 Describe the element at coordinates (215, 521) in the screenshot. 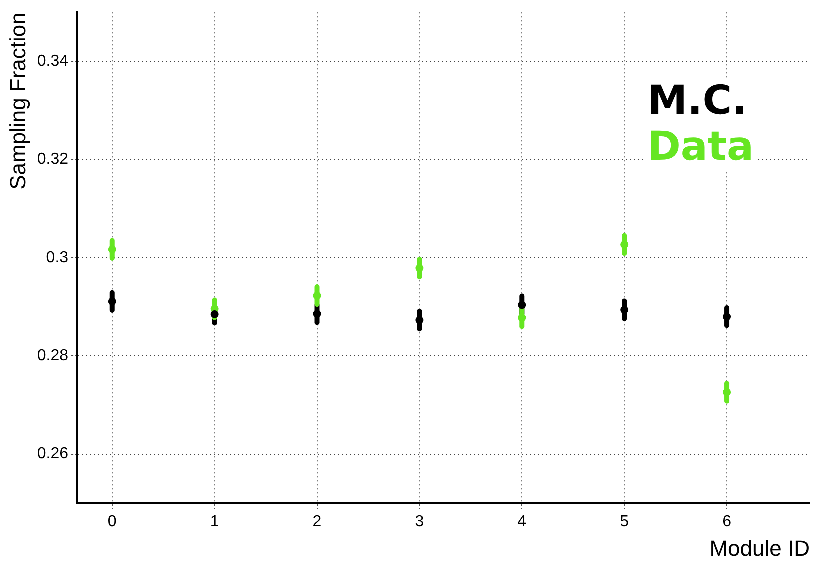

I see `x-tick-label: 1` at that location.